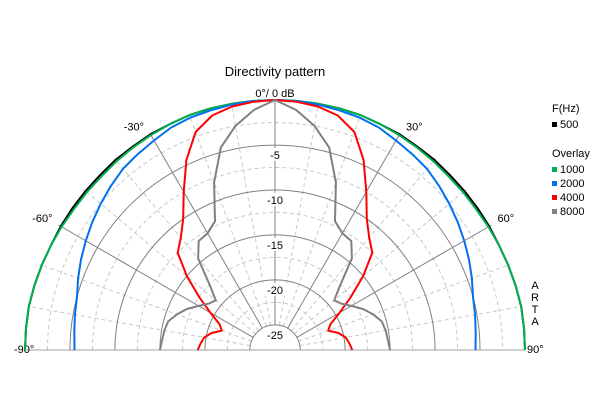  Describe the element at coordinates (535, 298) in the screenshot. I see `watermark-letter: R` at that location.